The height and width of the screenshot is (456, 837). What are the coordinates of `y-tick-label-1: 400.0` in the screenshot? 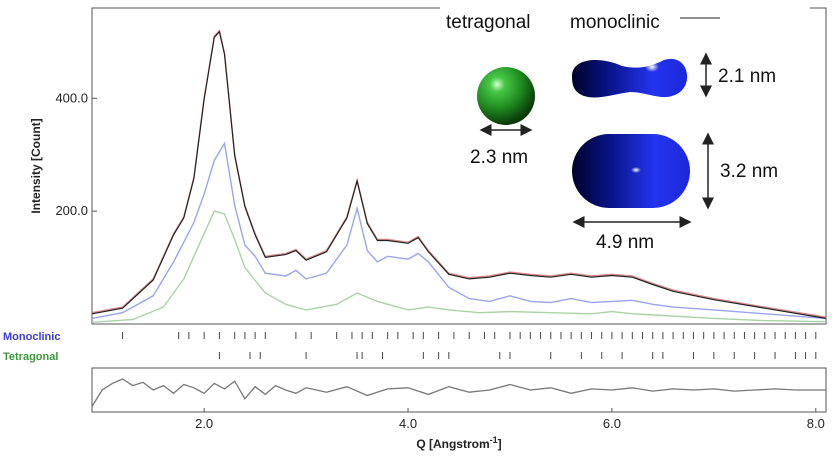 It's located at (71, 97).